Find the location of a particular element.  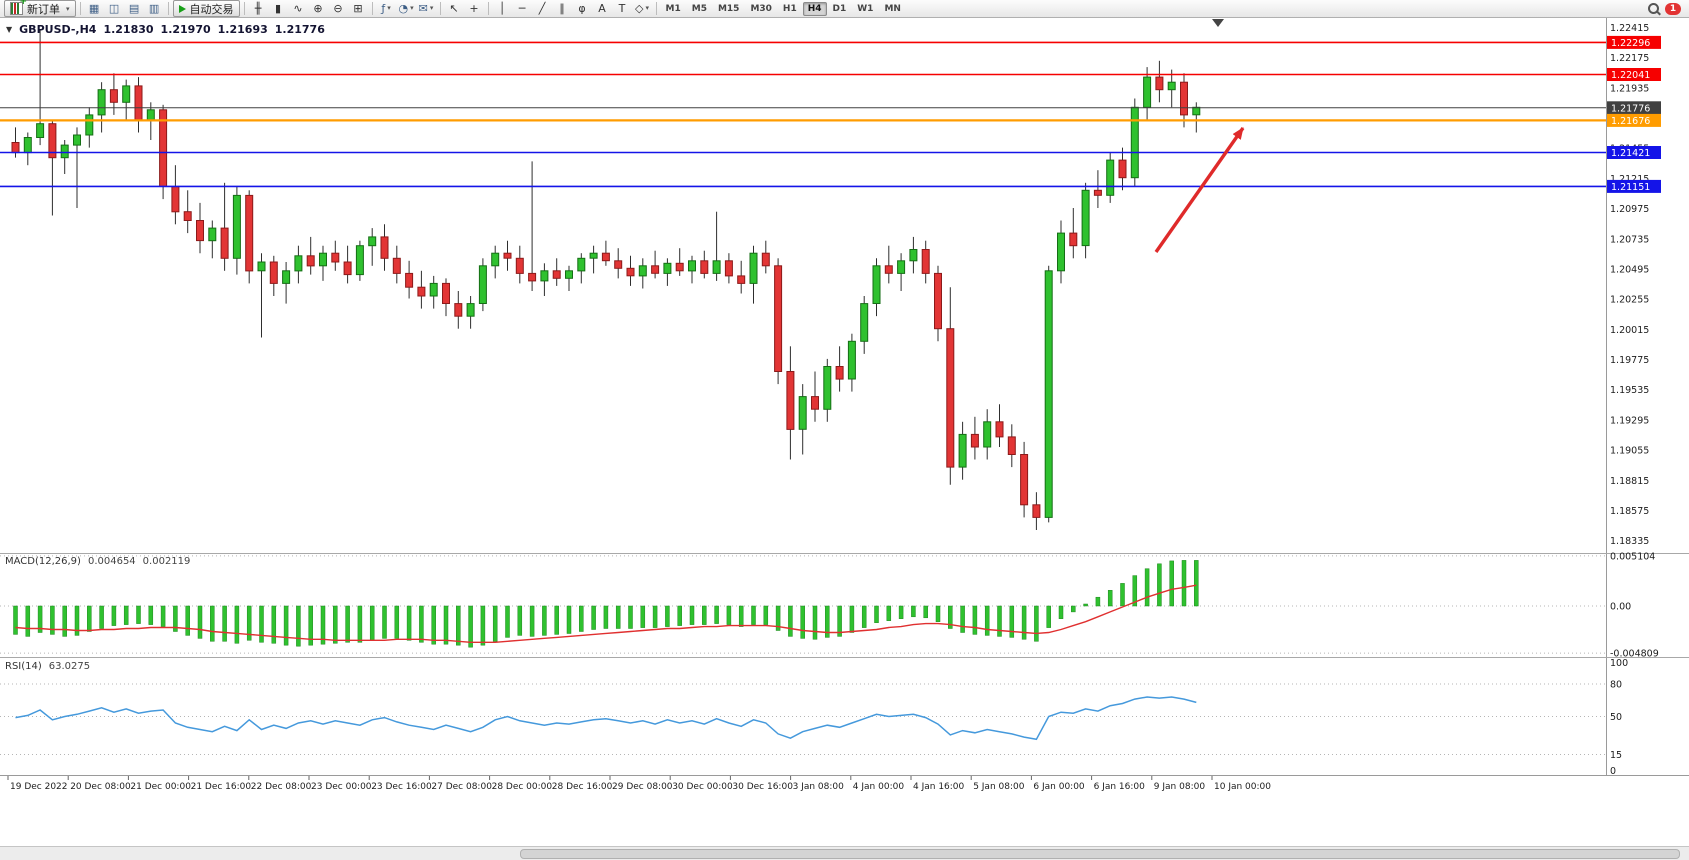

shapes-icon: ◇ ▾ is located at coordinates (642, 8).